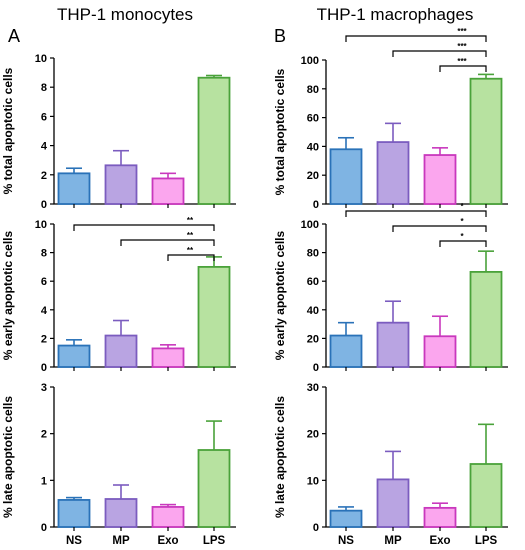 This screenshot has width=525, height=550. Describe the element at coordinates (390, 288) in the screenshot. I see `panel-b-early: % early apoptotic cells 0 20 40 60 80 100 * * *` at that location.